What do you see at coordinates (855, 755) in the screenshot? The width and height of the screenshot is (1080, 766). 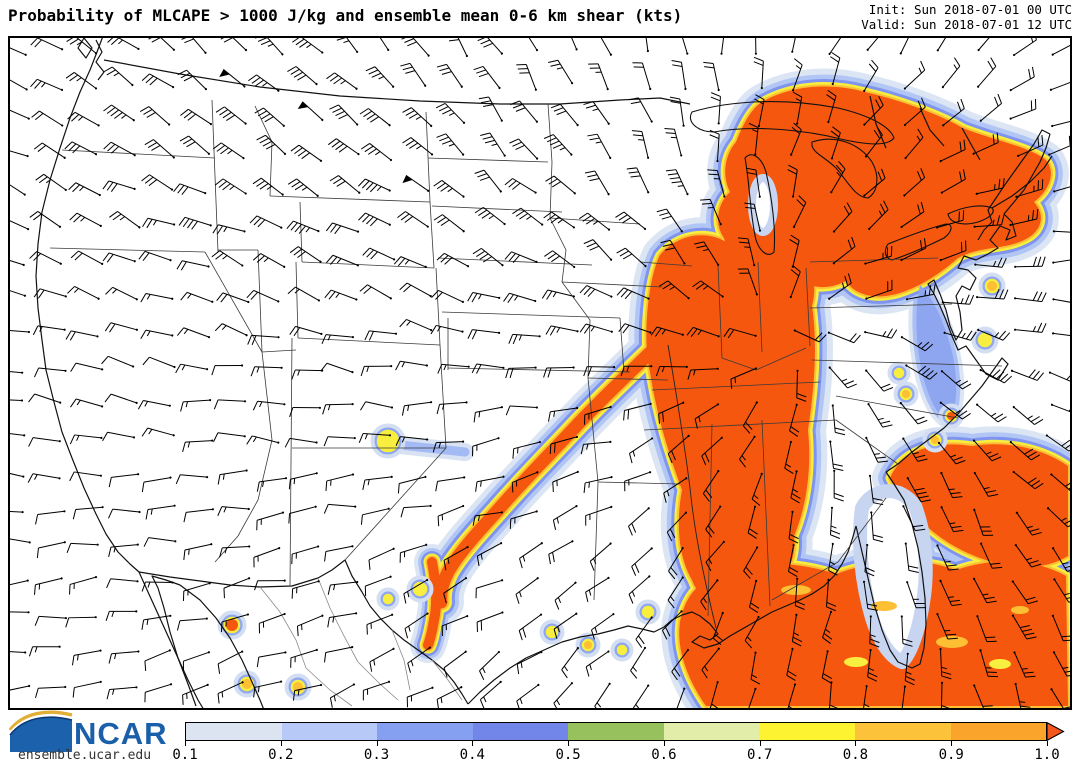 I see `colorbar-tick-label: 0.8` at bounding box center [855, 755].